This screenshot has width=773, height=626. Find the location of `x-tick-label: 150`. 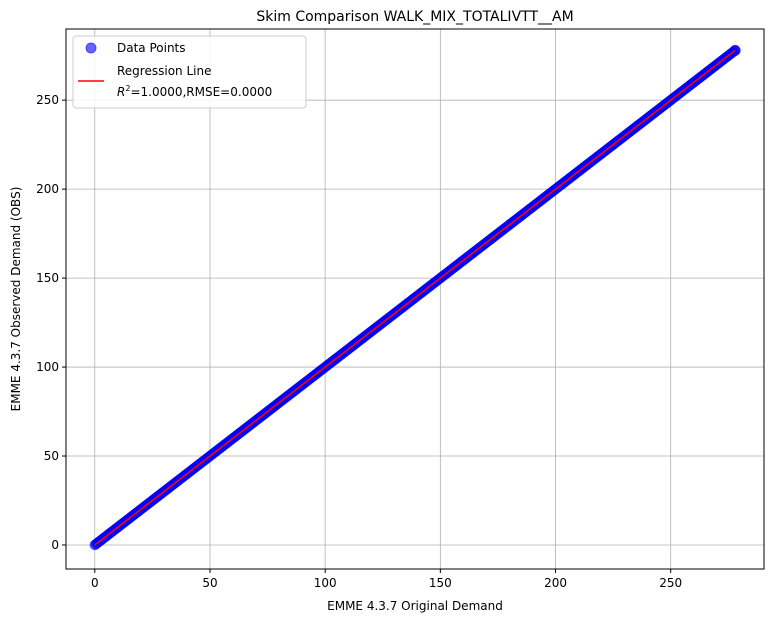

x-tick-label: 150 is located at coordinates (440, 583).